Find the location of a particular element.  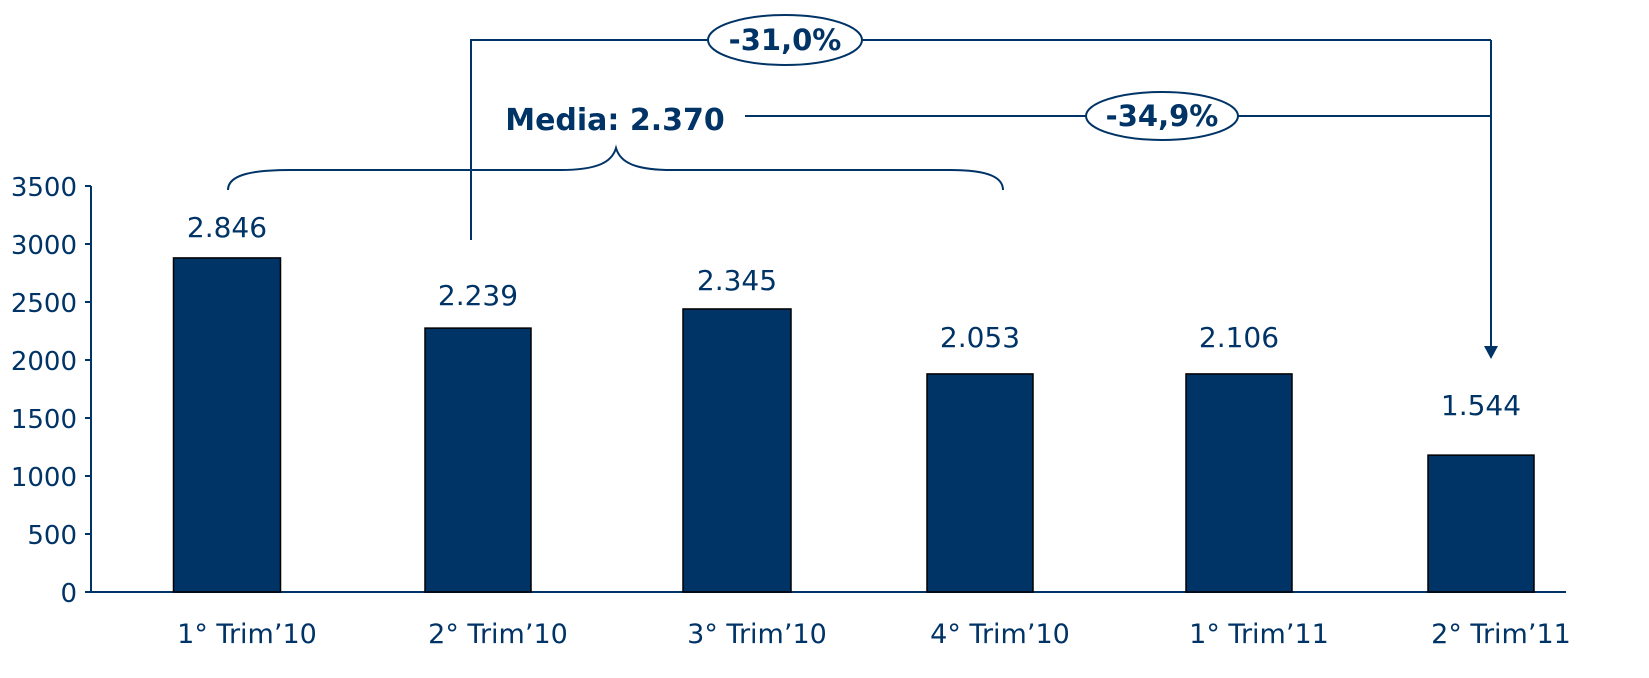

y-tick-label: 1000 is located at coordinates (44, 478).